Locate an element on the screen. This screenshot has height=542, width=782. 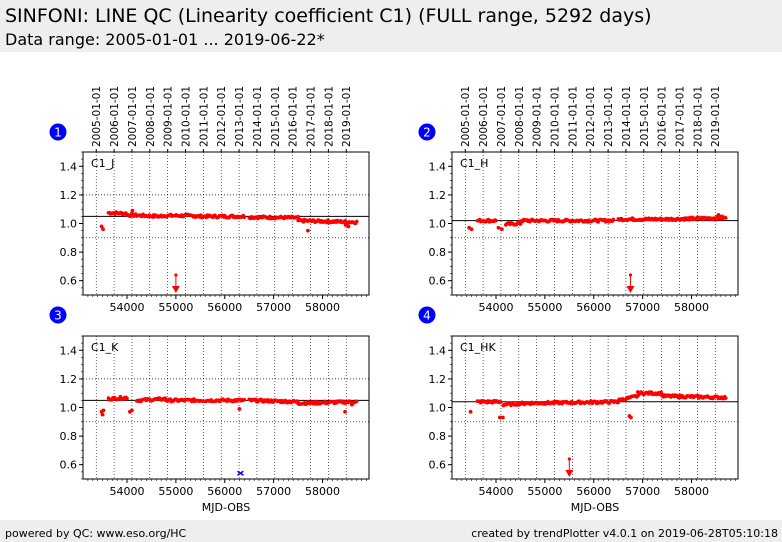
panel-series-label: C1_H is located at coordinates (474, 163).